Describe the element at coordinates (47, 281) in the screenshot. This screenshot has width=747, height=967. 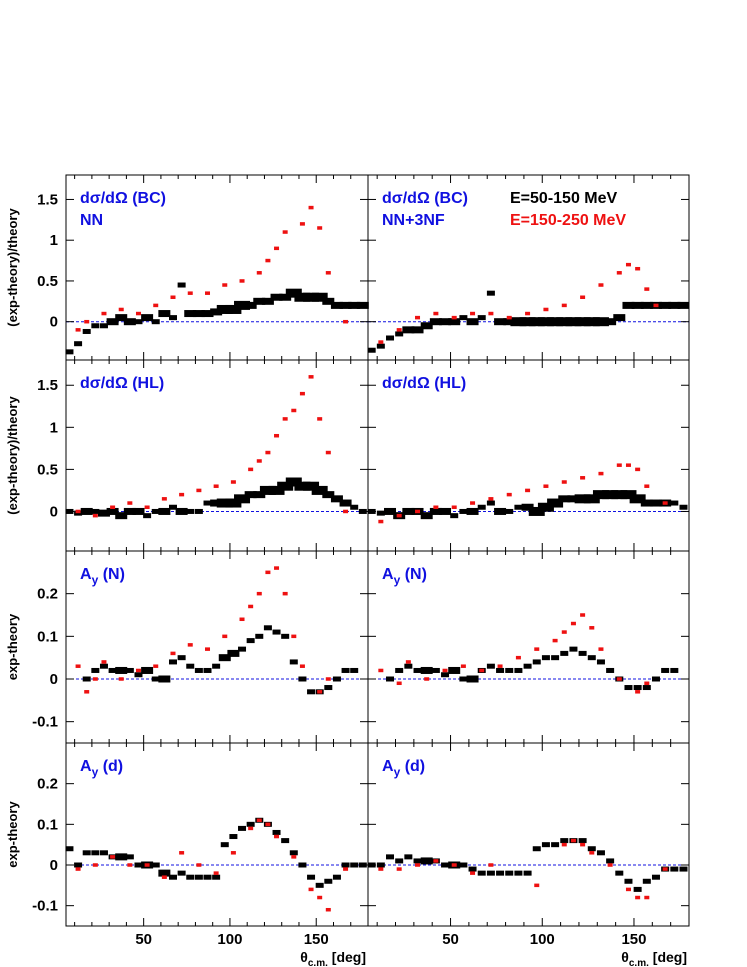
I see `y-tick-label: 0.5` at that location.